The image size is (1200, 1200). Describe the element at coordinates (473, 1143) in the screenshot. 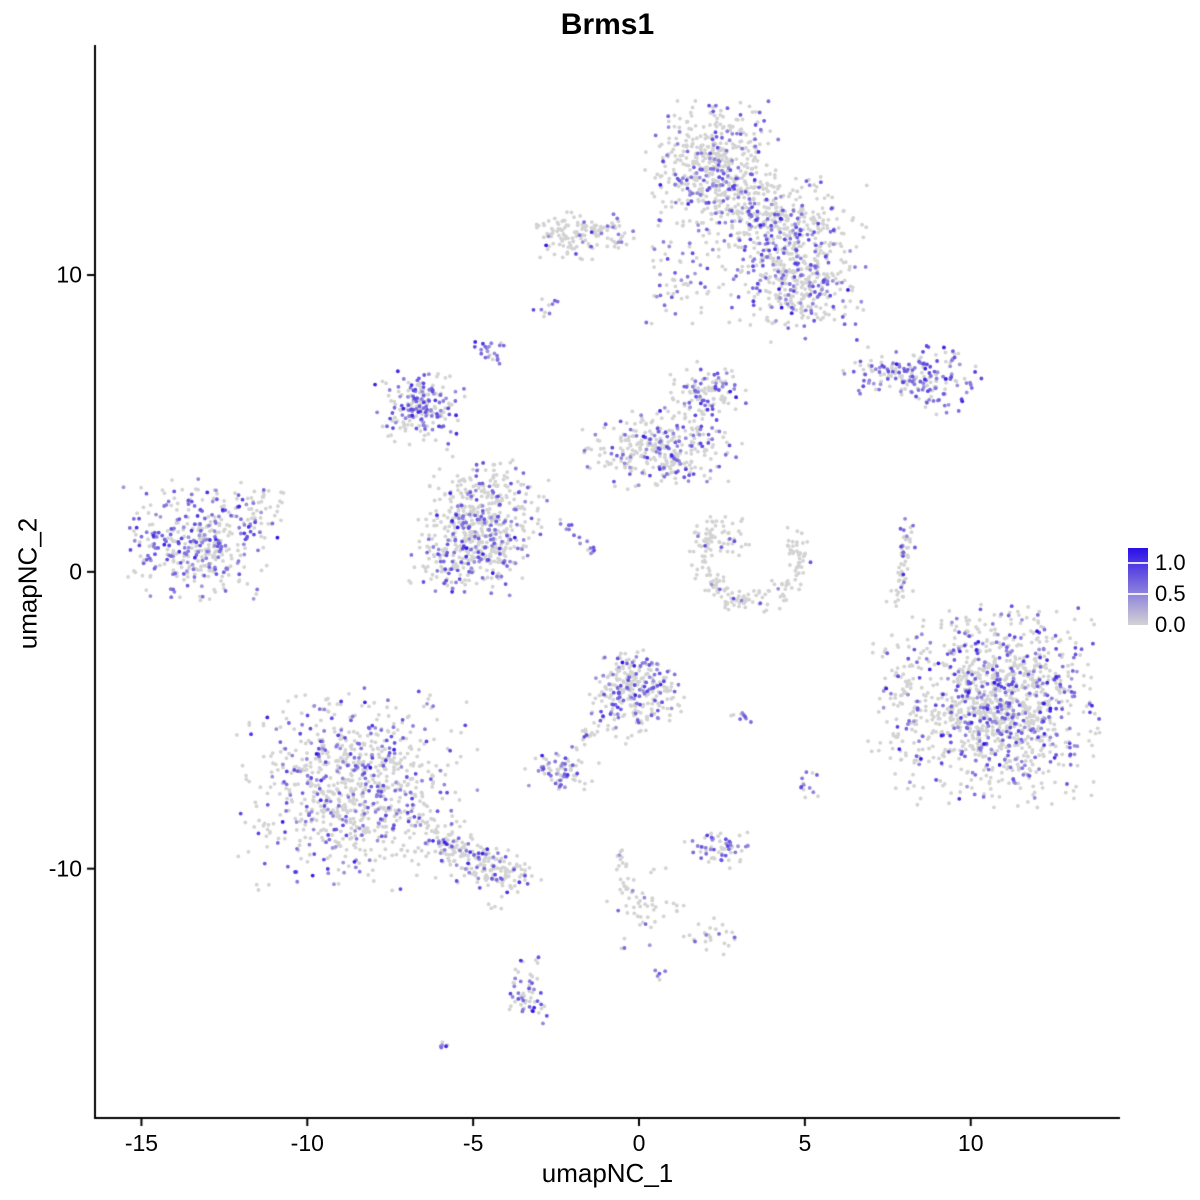

I see `x-tick-label: -5` at that location.